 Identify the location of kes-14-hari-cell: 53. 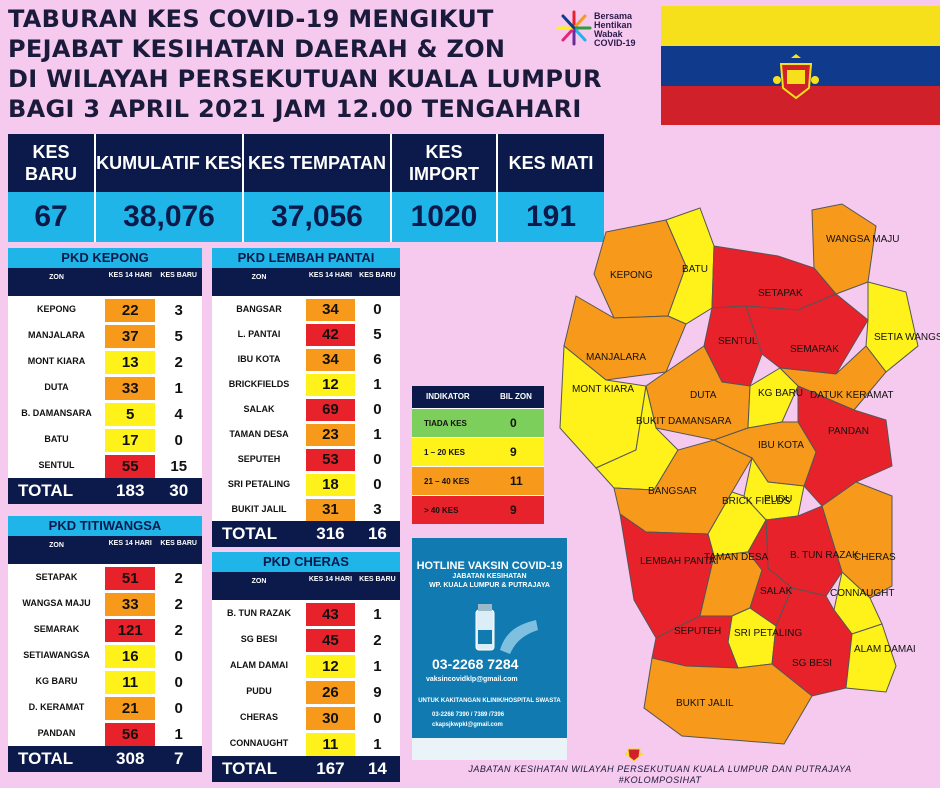
(330, 460).